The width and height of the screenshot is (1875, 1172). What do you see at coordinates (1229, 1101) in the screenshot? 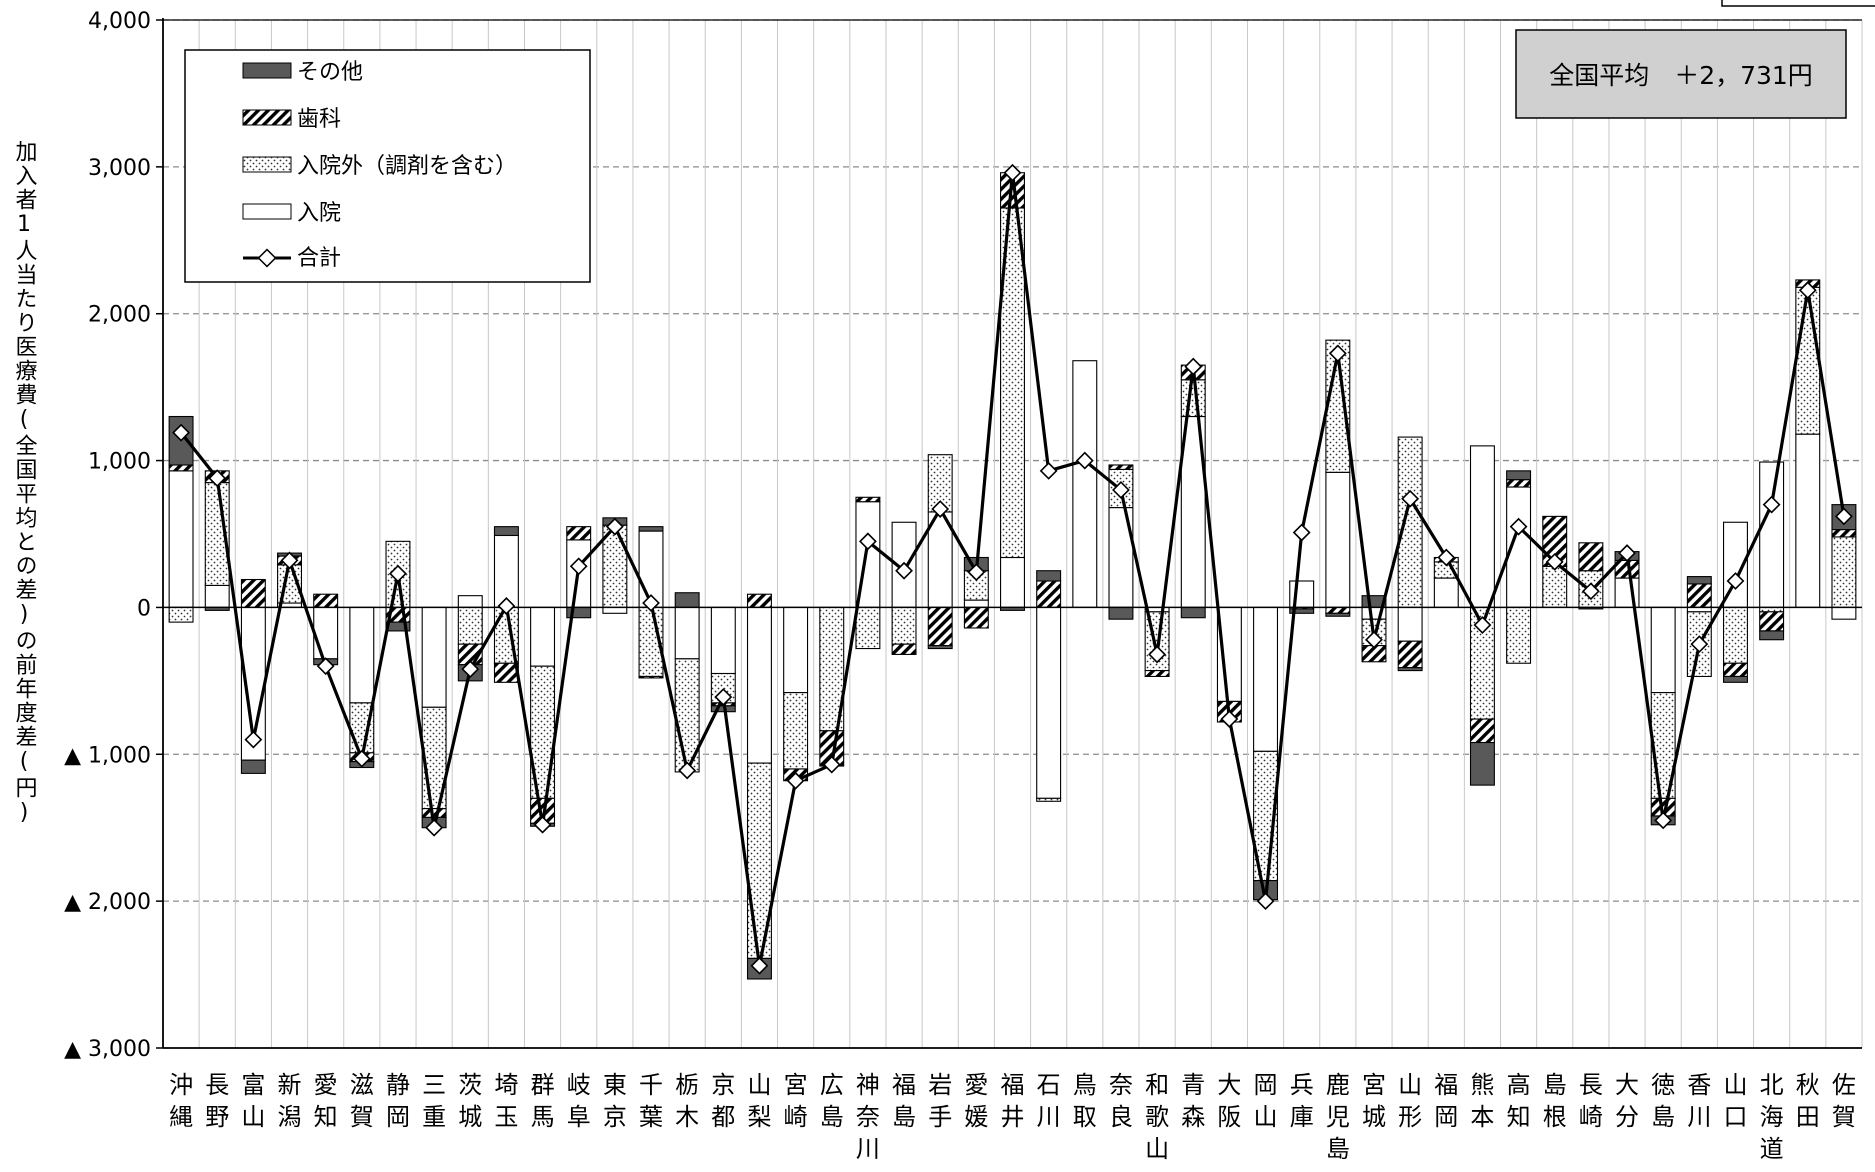
I see `x-tick-label-大阪: 大阪` at bounding box center [1229, 1101].